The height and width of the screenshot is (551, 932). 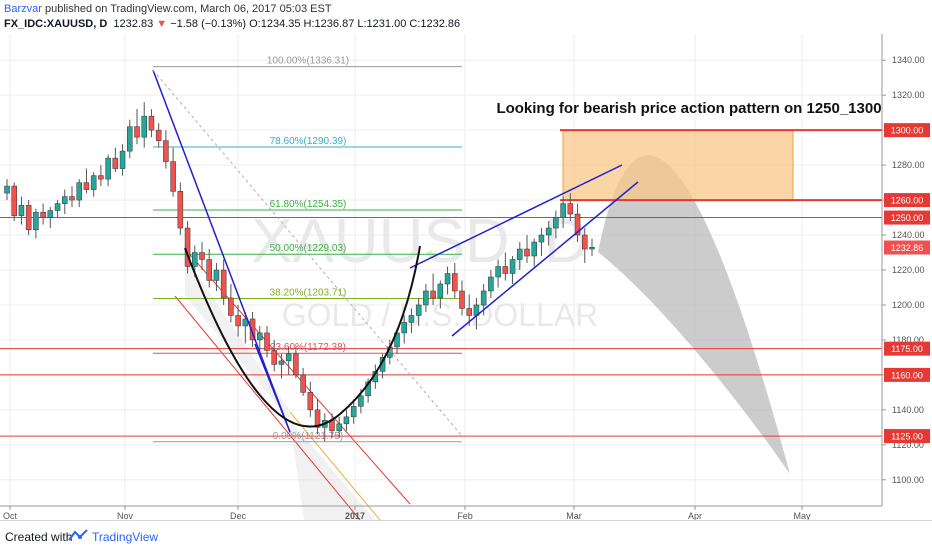 What do you see at coordinates (465, 515) in the screenshot?
I see `time-tick-label: Feb` at bounding box center [465, 515].